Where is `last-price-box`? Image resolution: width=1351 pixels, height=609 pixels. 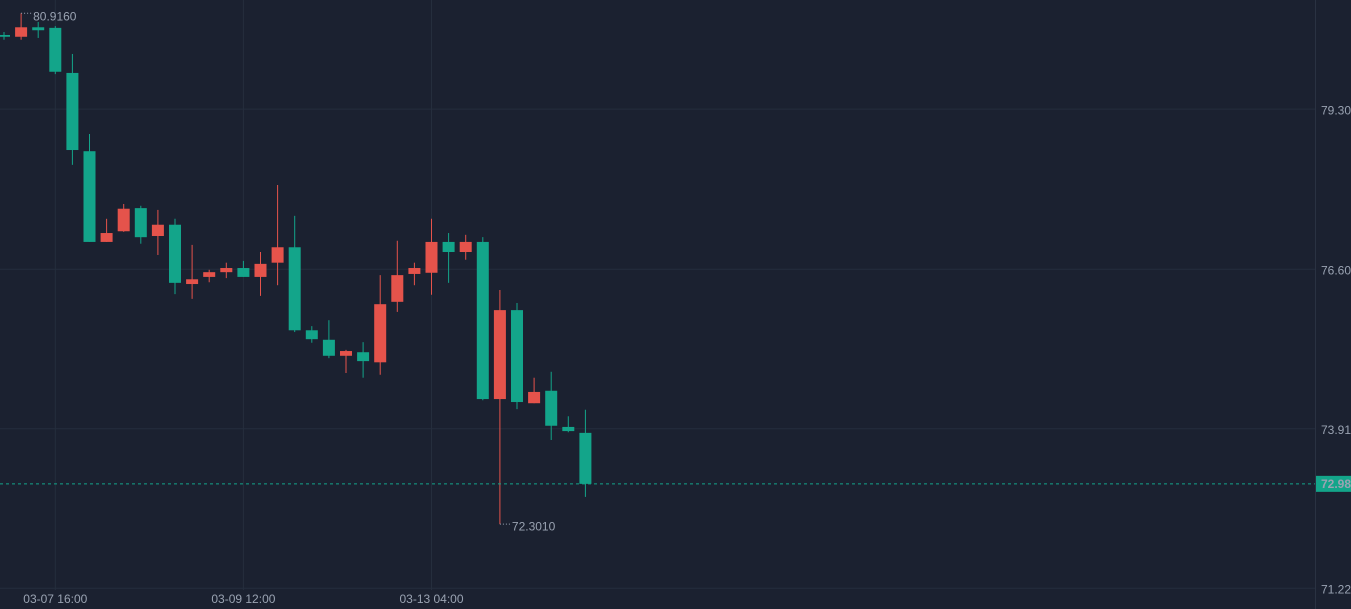
last-price-box is located at coordinates (1333, 483).